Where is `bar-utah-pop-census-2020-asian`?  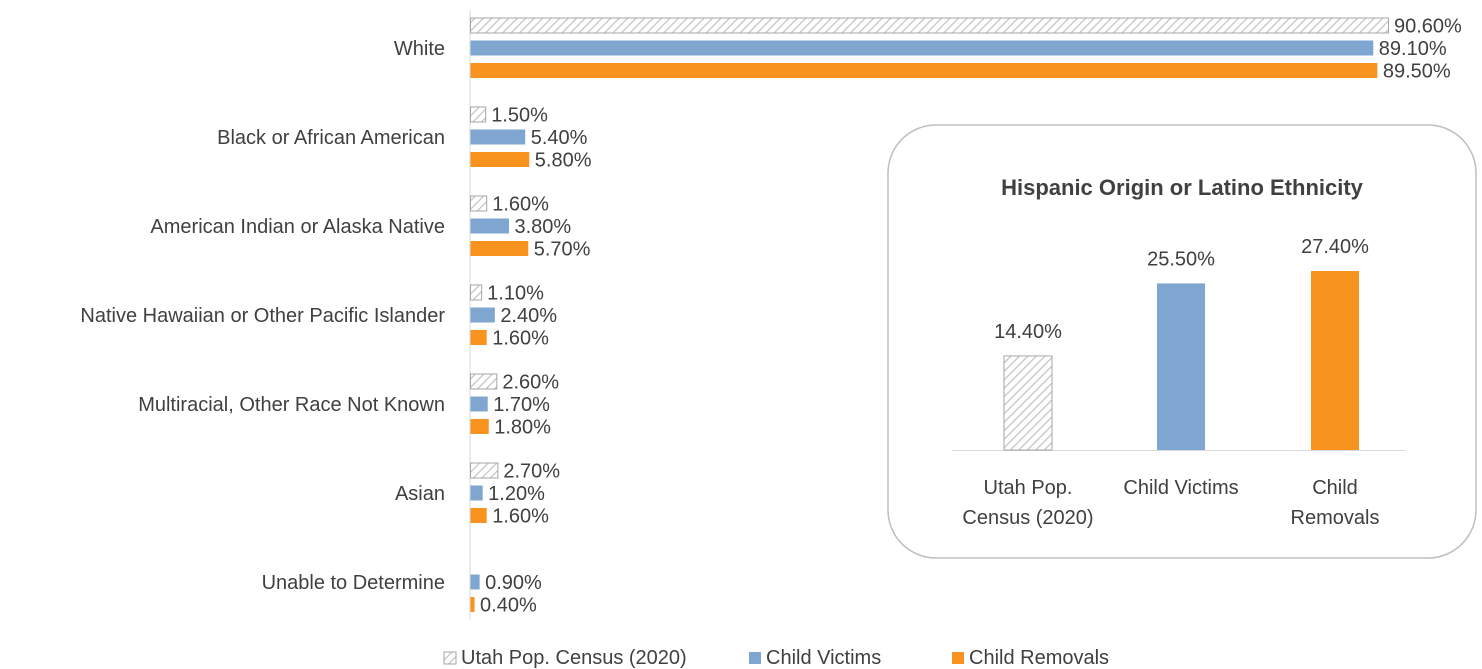
bar-utah-pop-census-2020-asian is located at coordinates (484, 470).